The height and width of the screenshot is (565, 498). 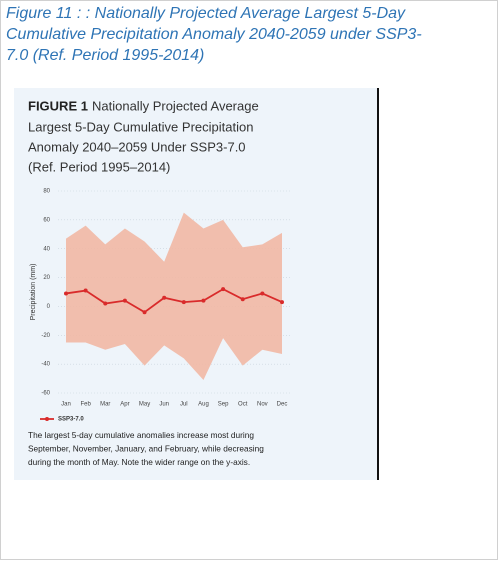 What do you see at coordinates (45, 394) in the screenshot?
I see `y-tick-label: -60` at bounding box center [45, 394].